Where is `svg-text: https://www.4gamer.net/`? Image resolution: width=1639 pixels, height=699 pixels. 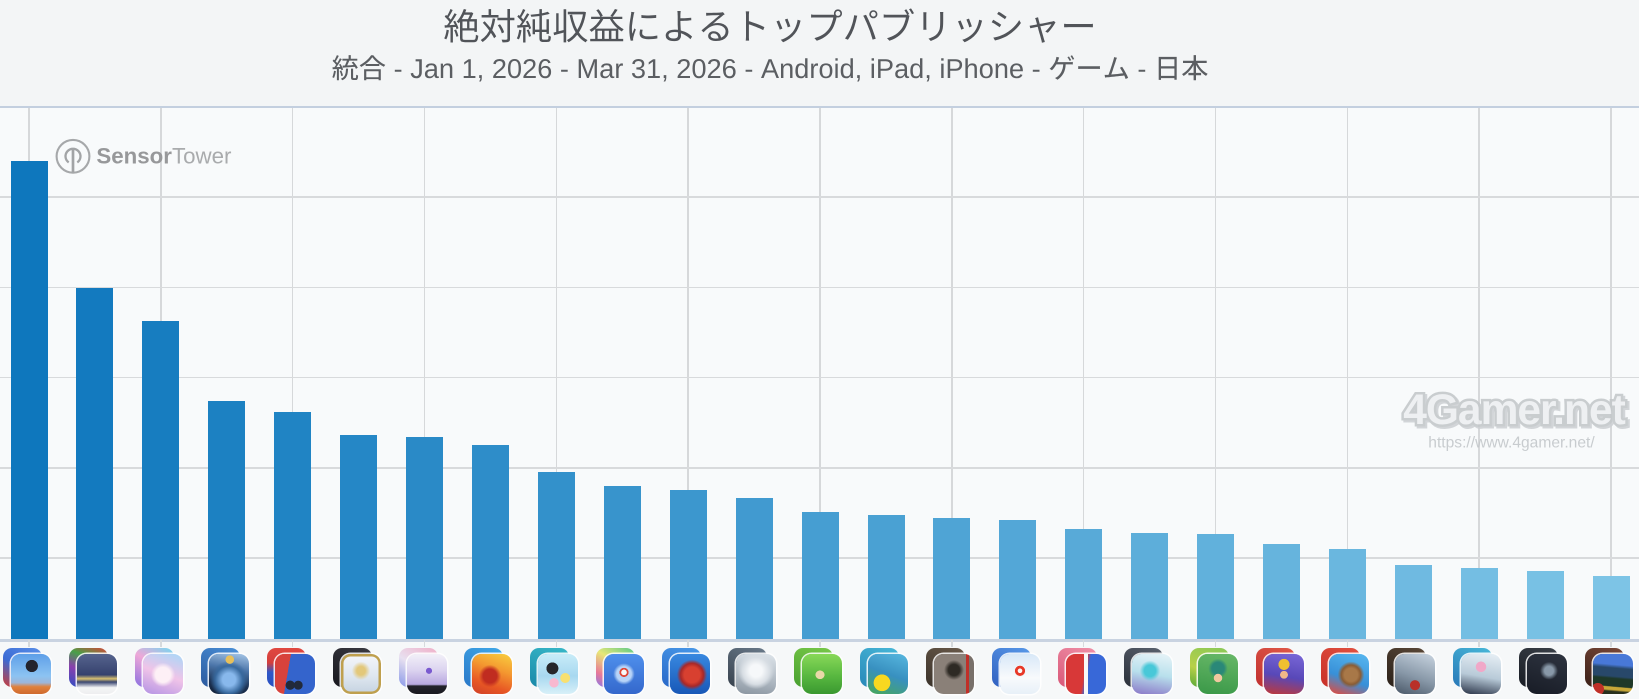
svg-text: https://www.4gamer.net/ is located at coordinates (1511, 443).